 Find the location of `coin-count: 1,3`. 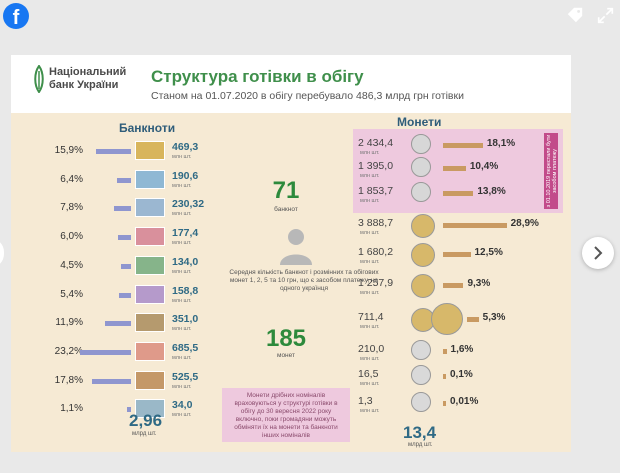

coin-count: 1,3 is located at coordinates (365, 401).